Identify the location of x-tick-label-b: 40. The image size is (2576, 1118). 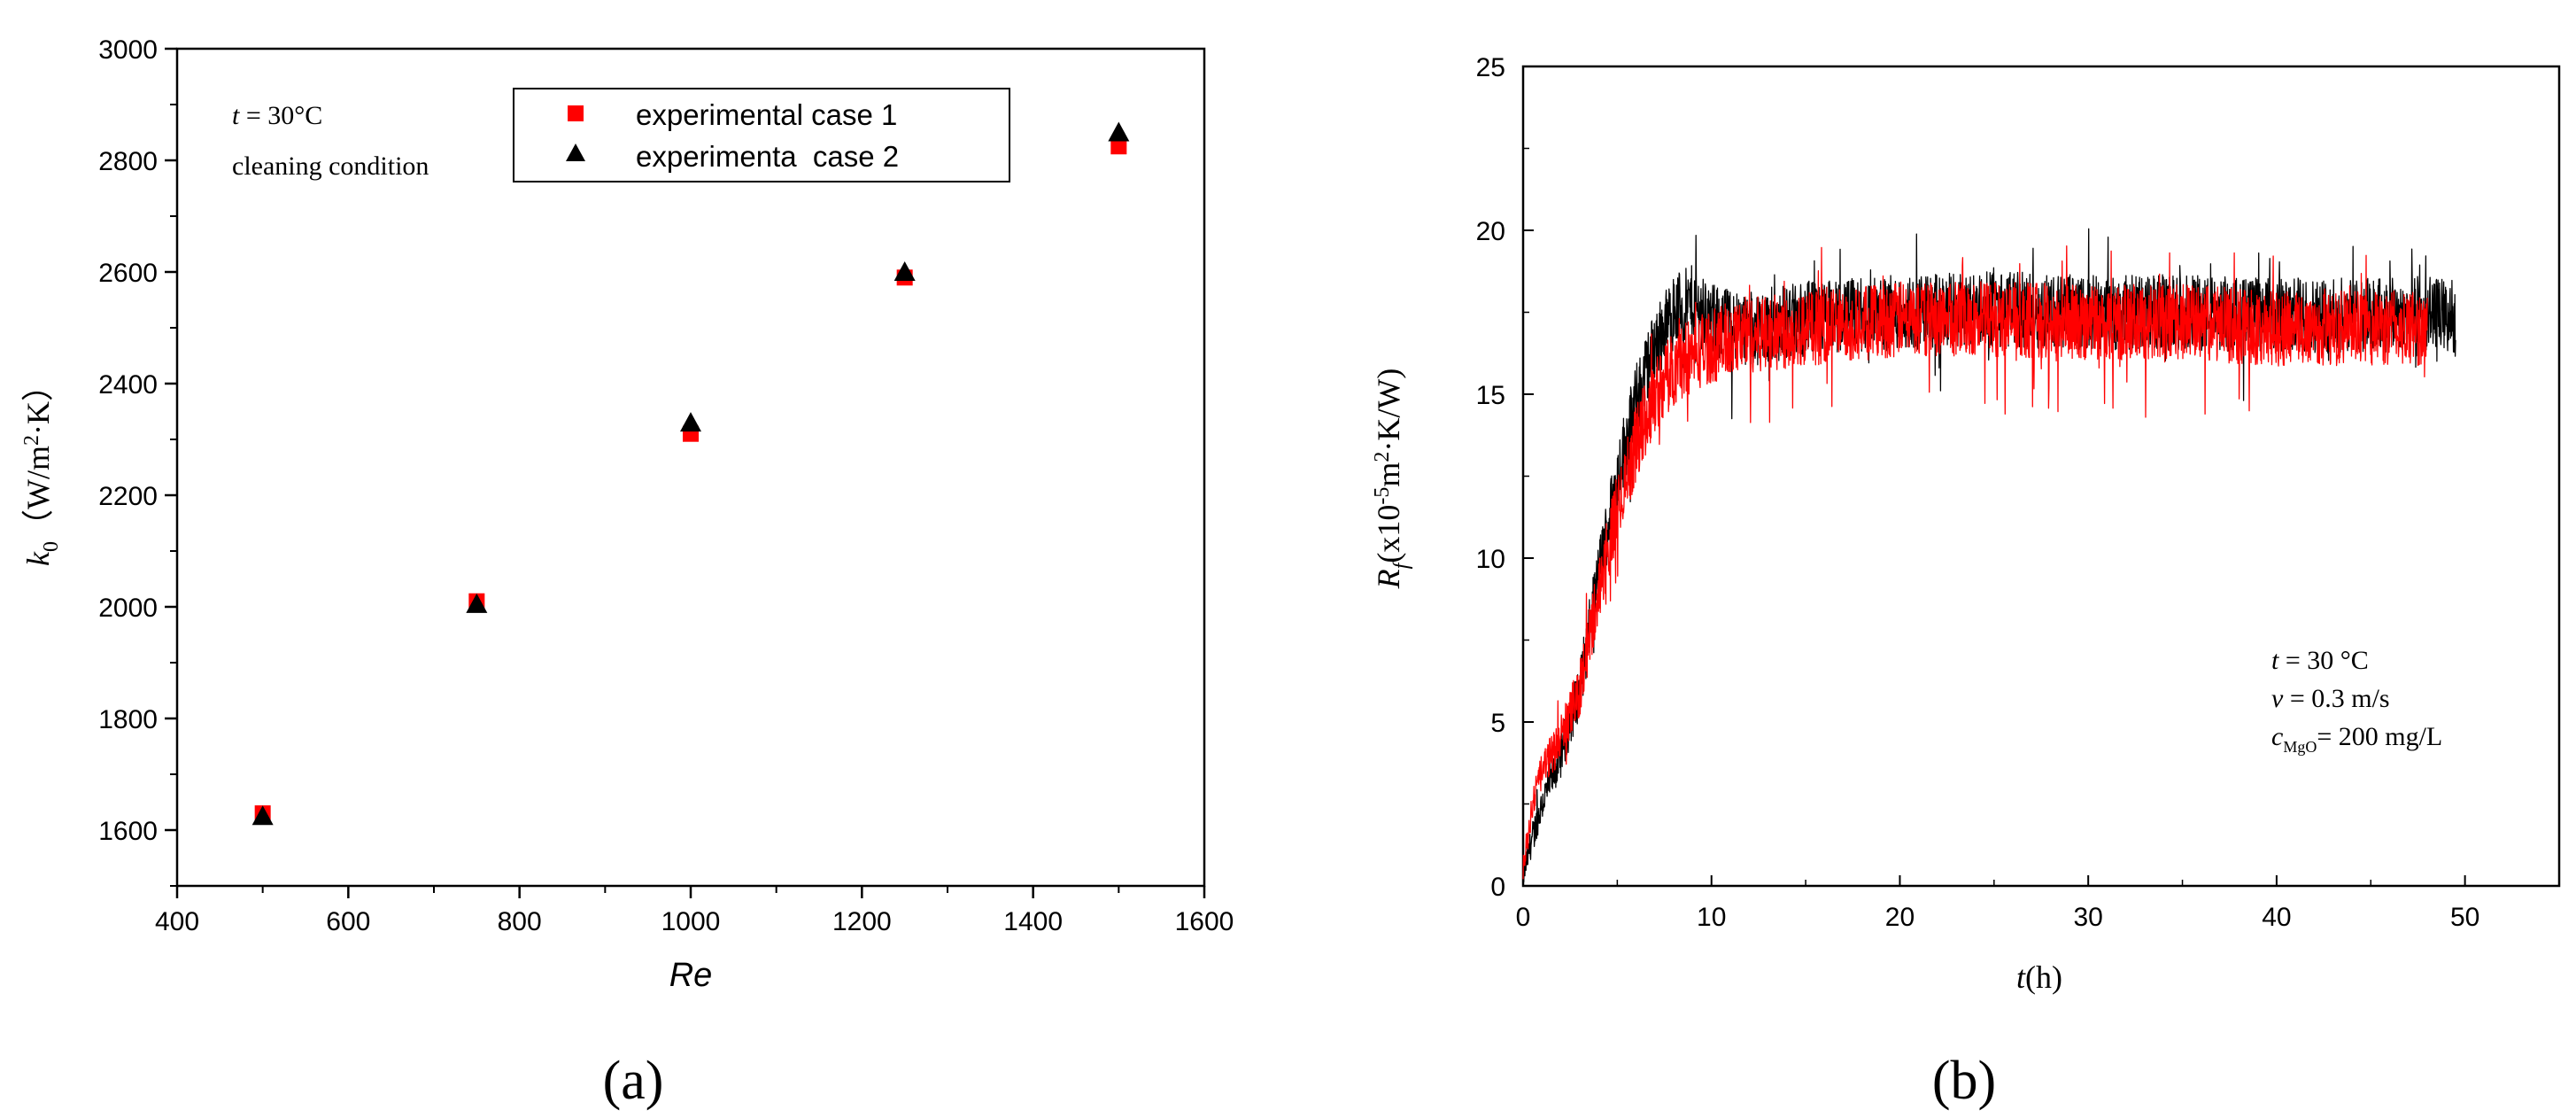
(2276, 917).